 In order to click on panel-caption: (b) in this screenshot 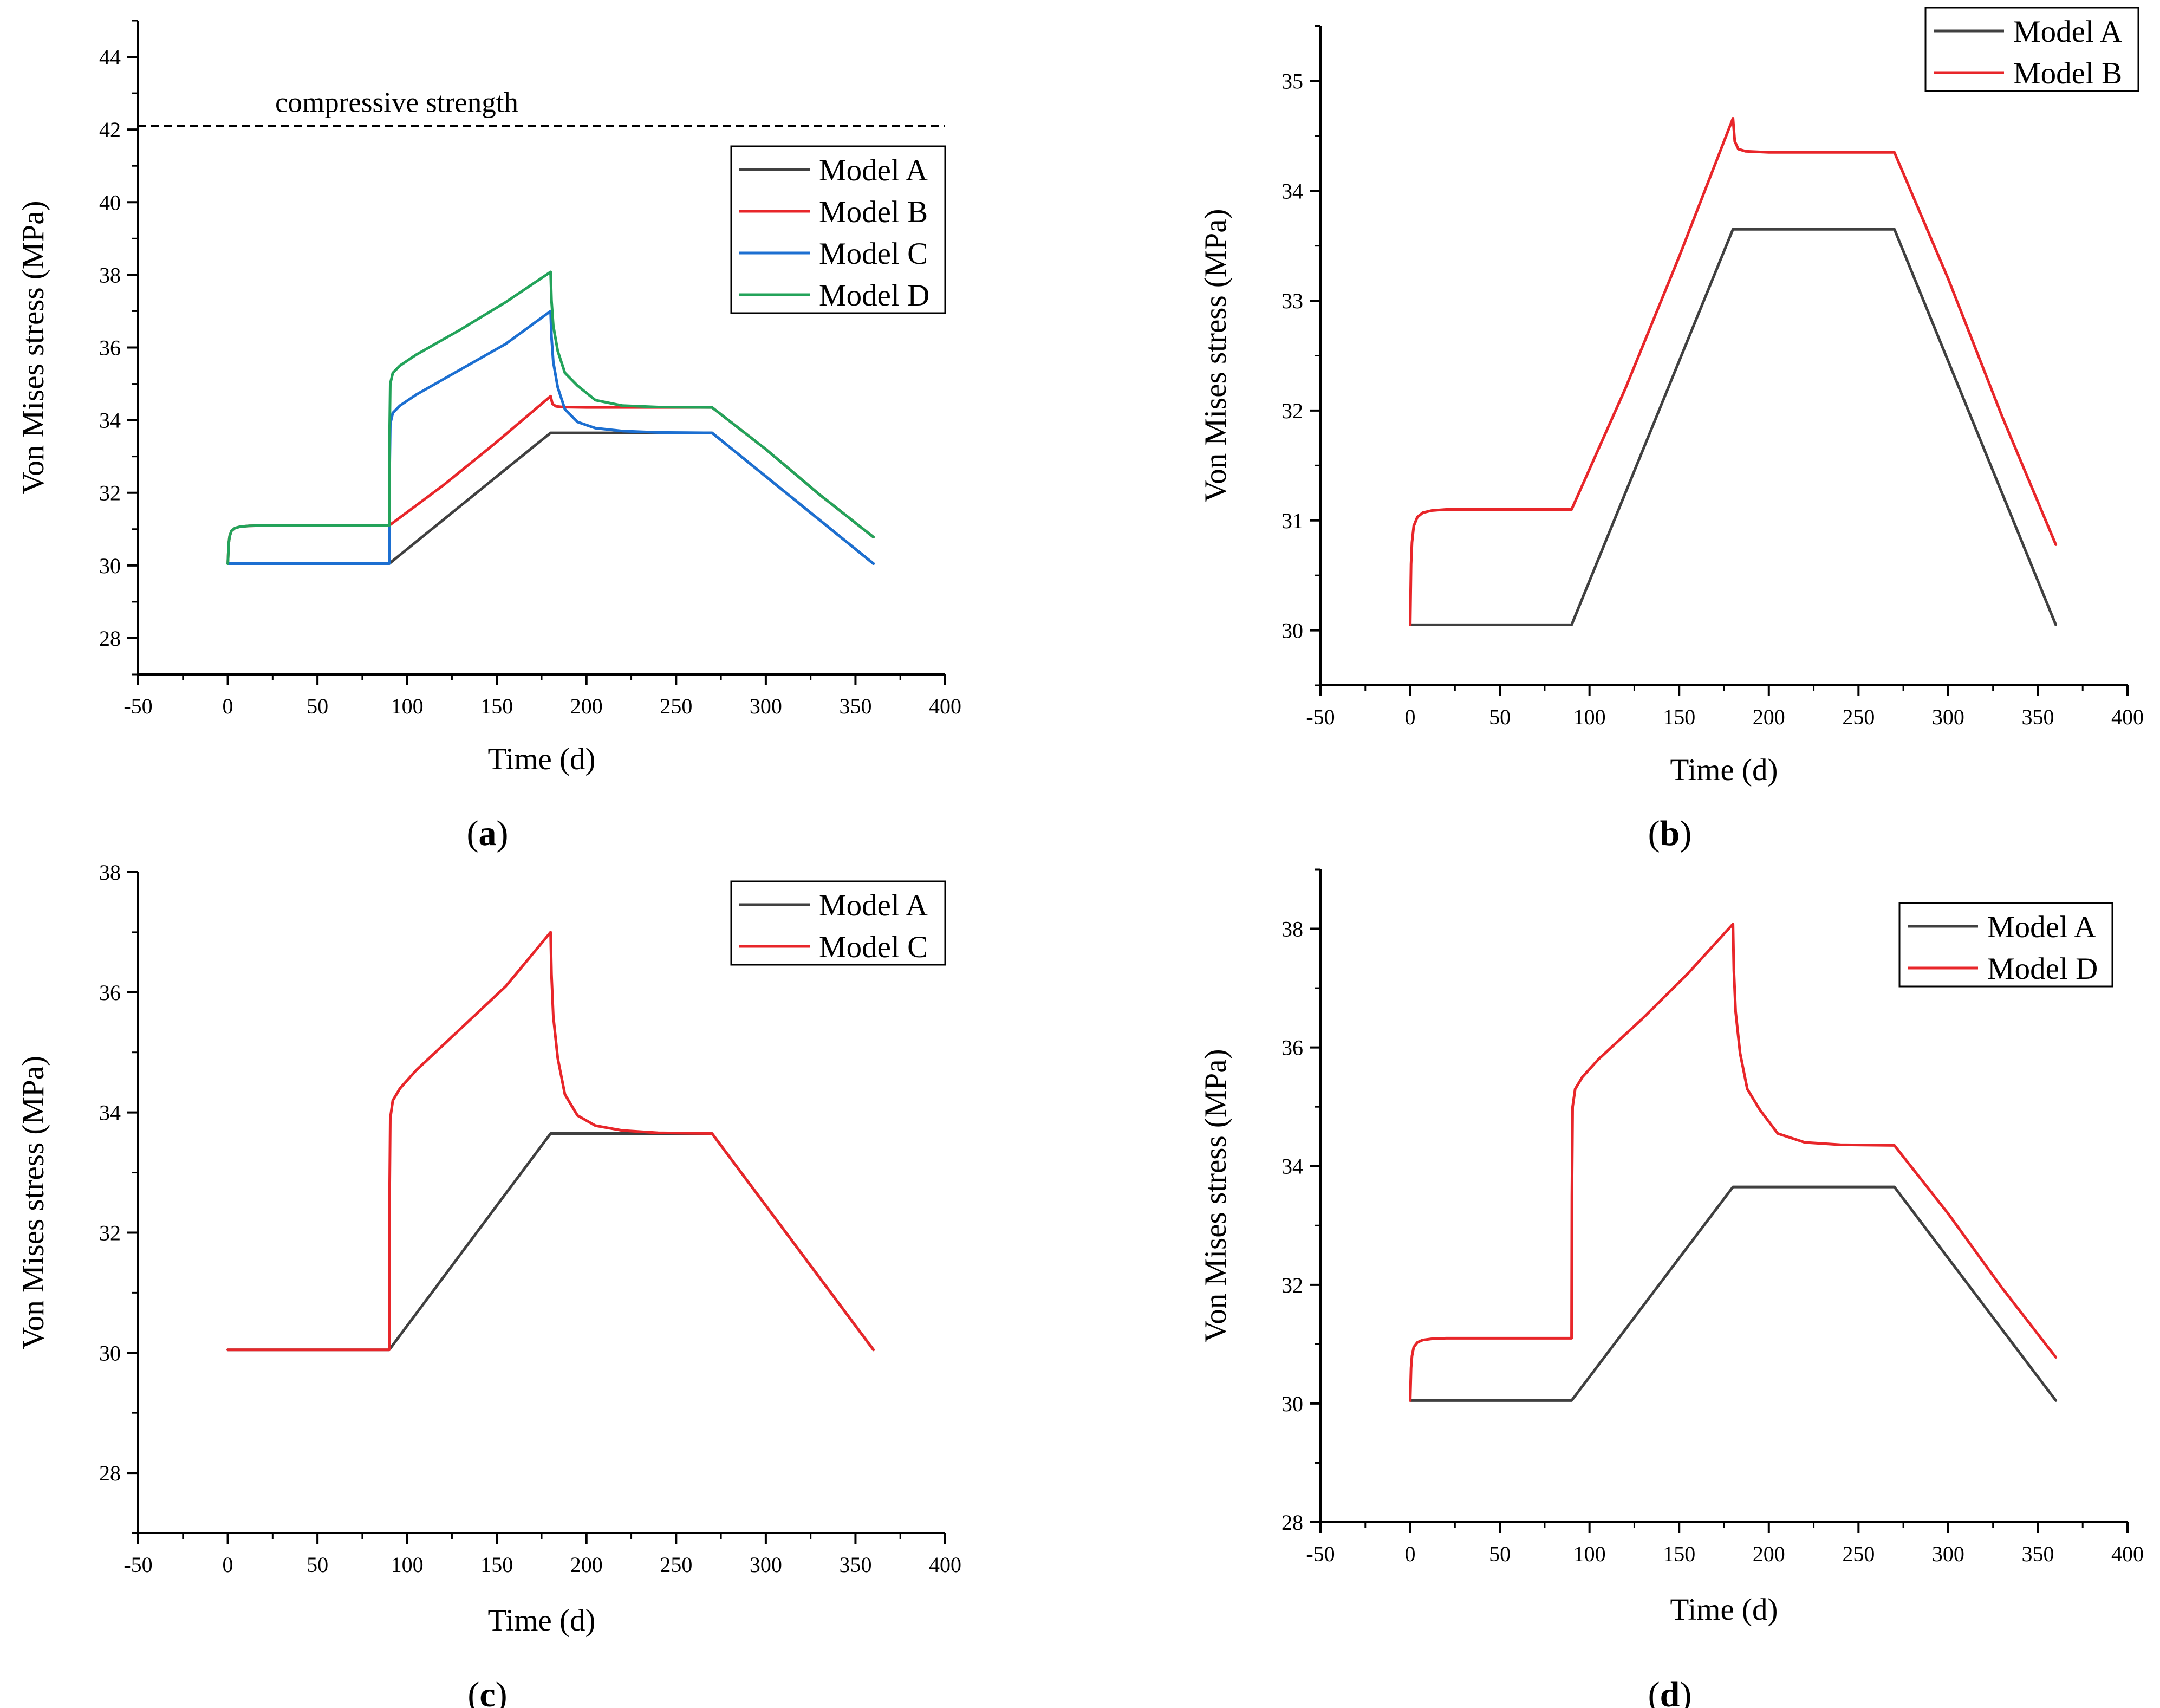, I will do `click(1670, 833)`.